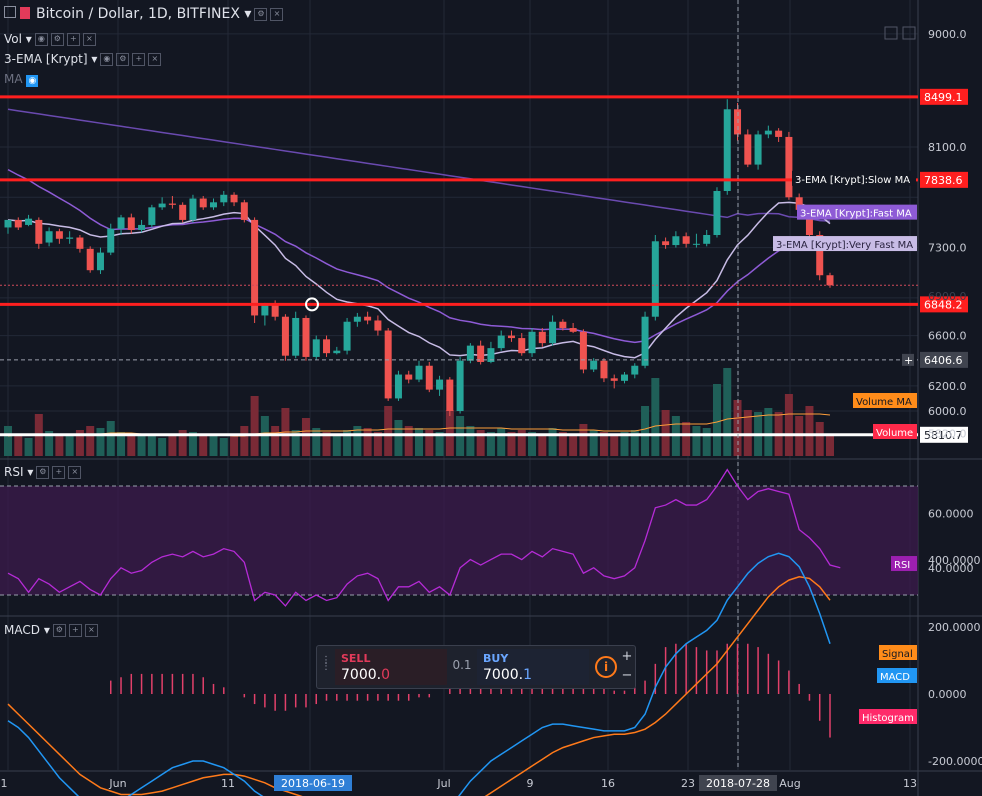  I want to click on chart-title: Bitcoin / Dollar, 1D, BITFINEX, so click(138, 14).